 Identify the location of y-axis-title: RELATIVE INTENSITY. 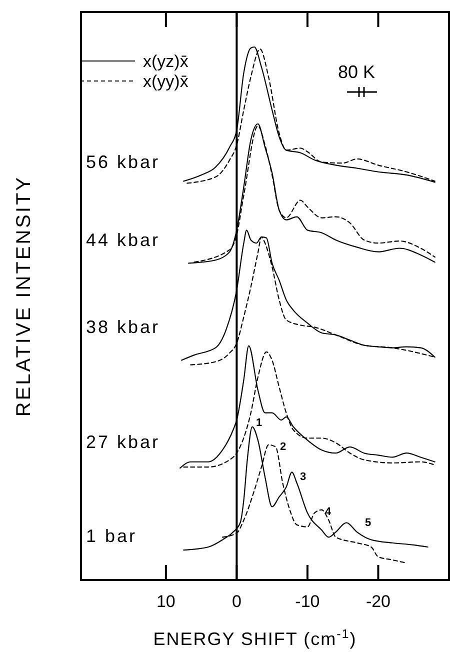
(24, 296).